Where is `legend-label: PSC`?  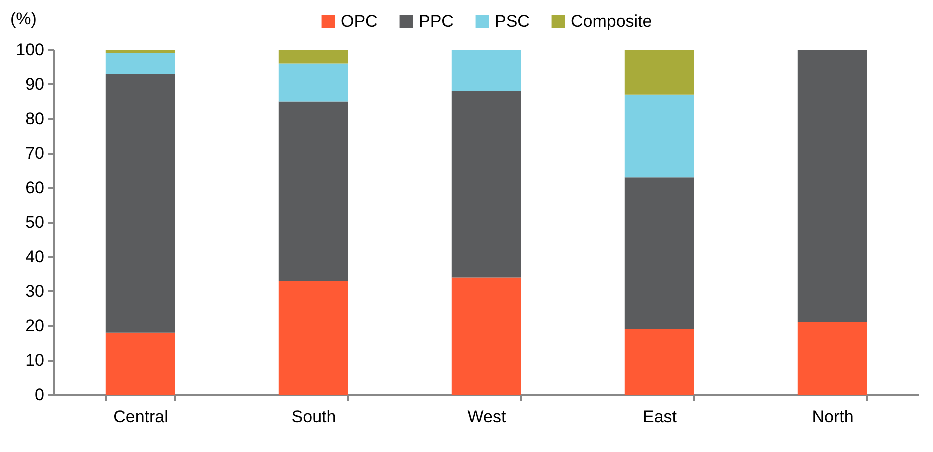 legend-label: PSC is located at coordinates (512, 21).